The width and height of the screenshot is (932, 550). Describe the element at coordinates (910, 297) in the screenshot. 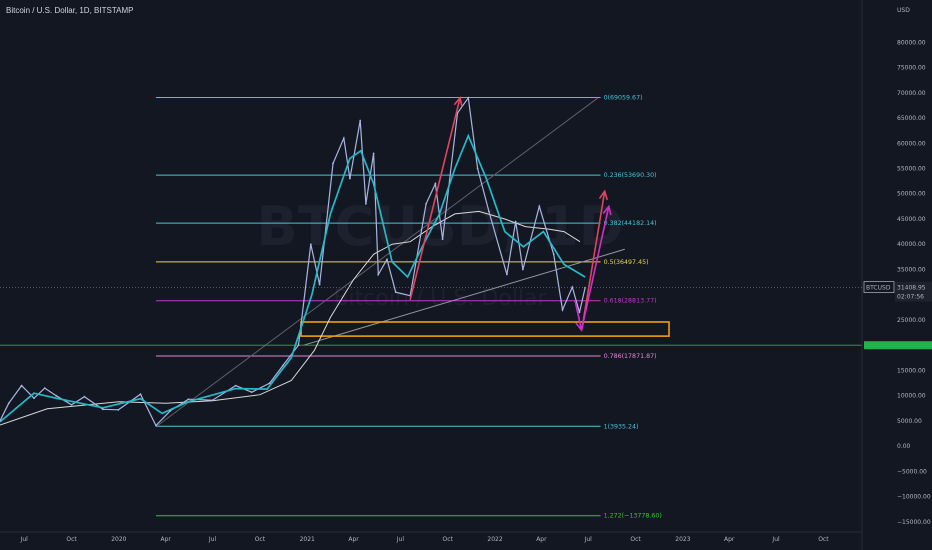

I see `bar-countdown: 02:07:56` at that location.